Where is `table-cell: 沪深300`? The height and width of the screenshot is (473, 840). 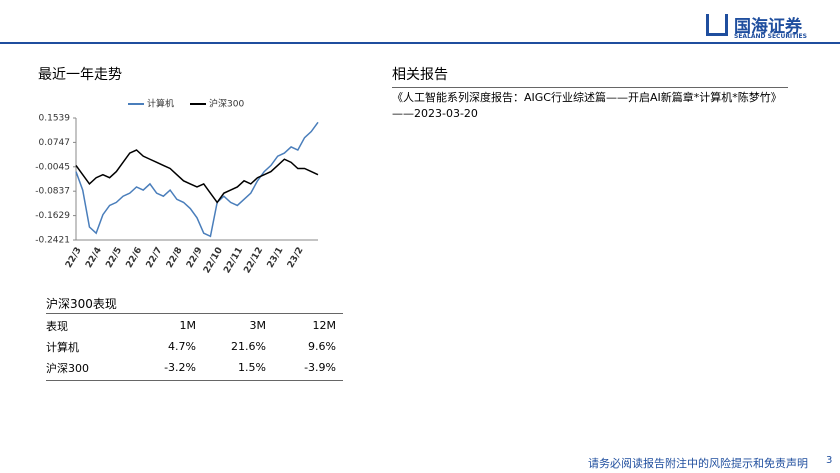 table-cell: 沪深300 is located at coordinates (67, 368).